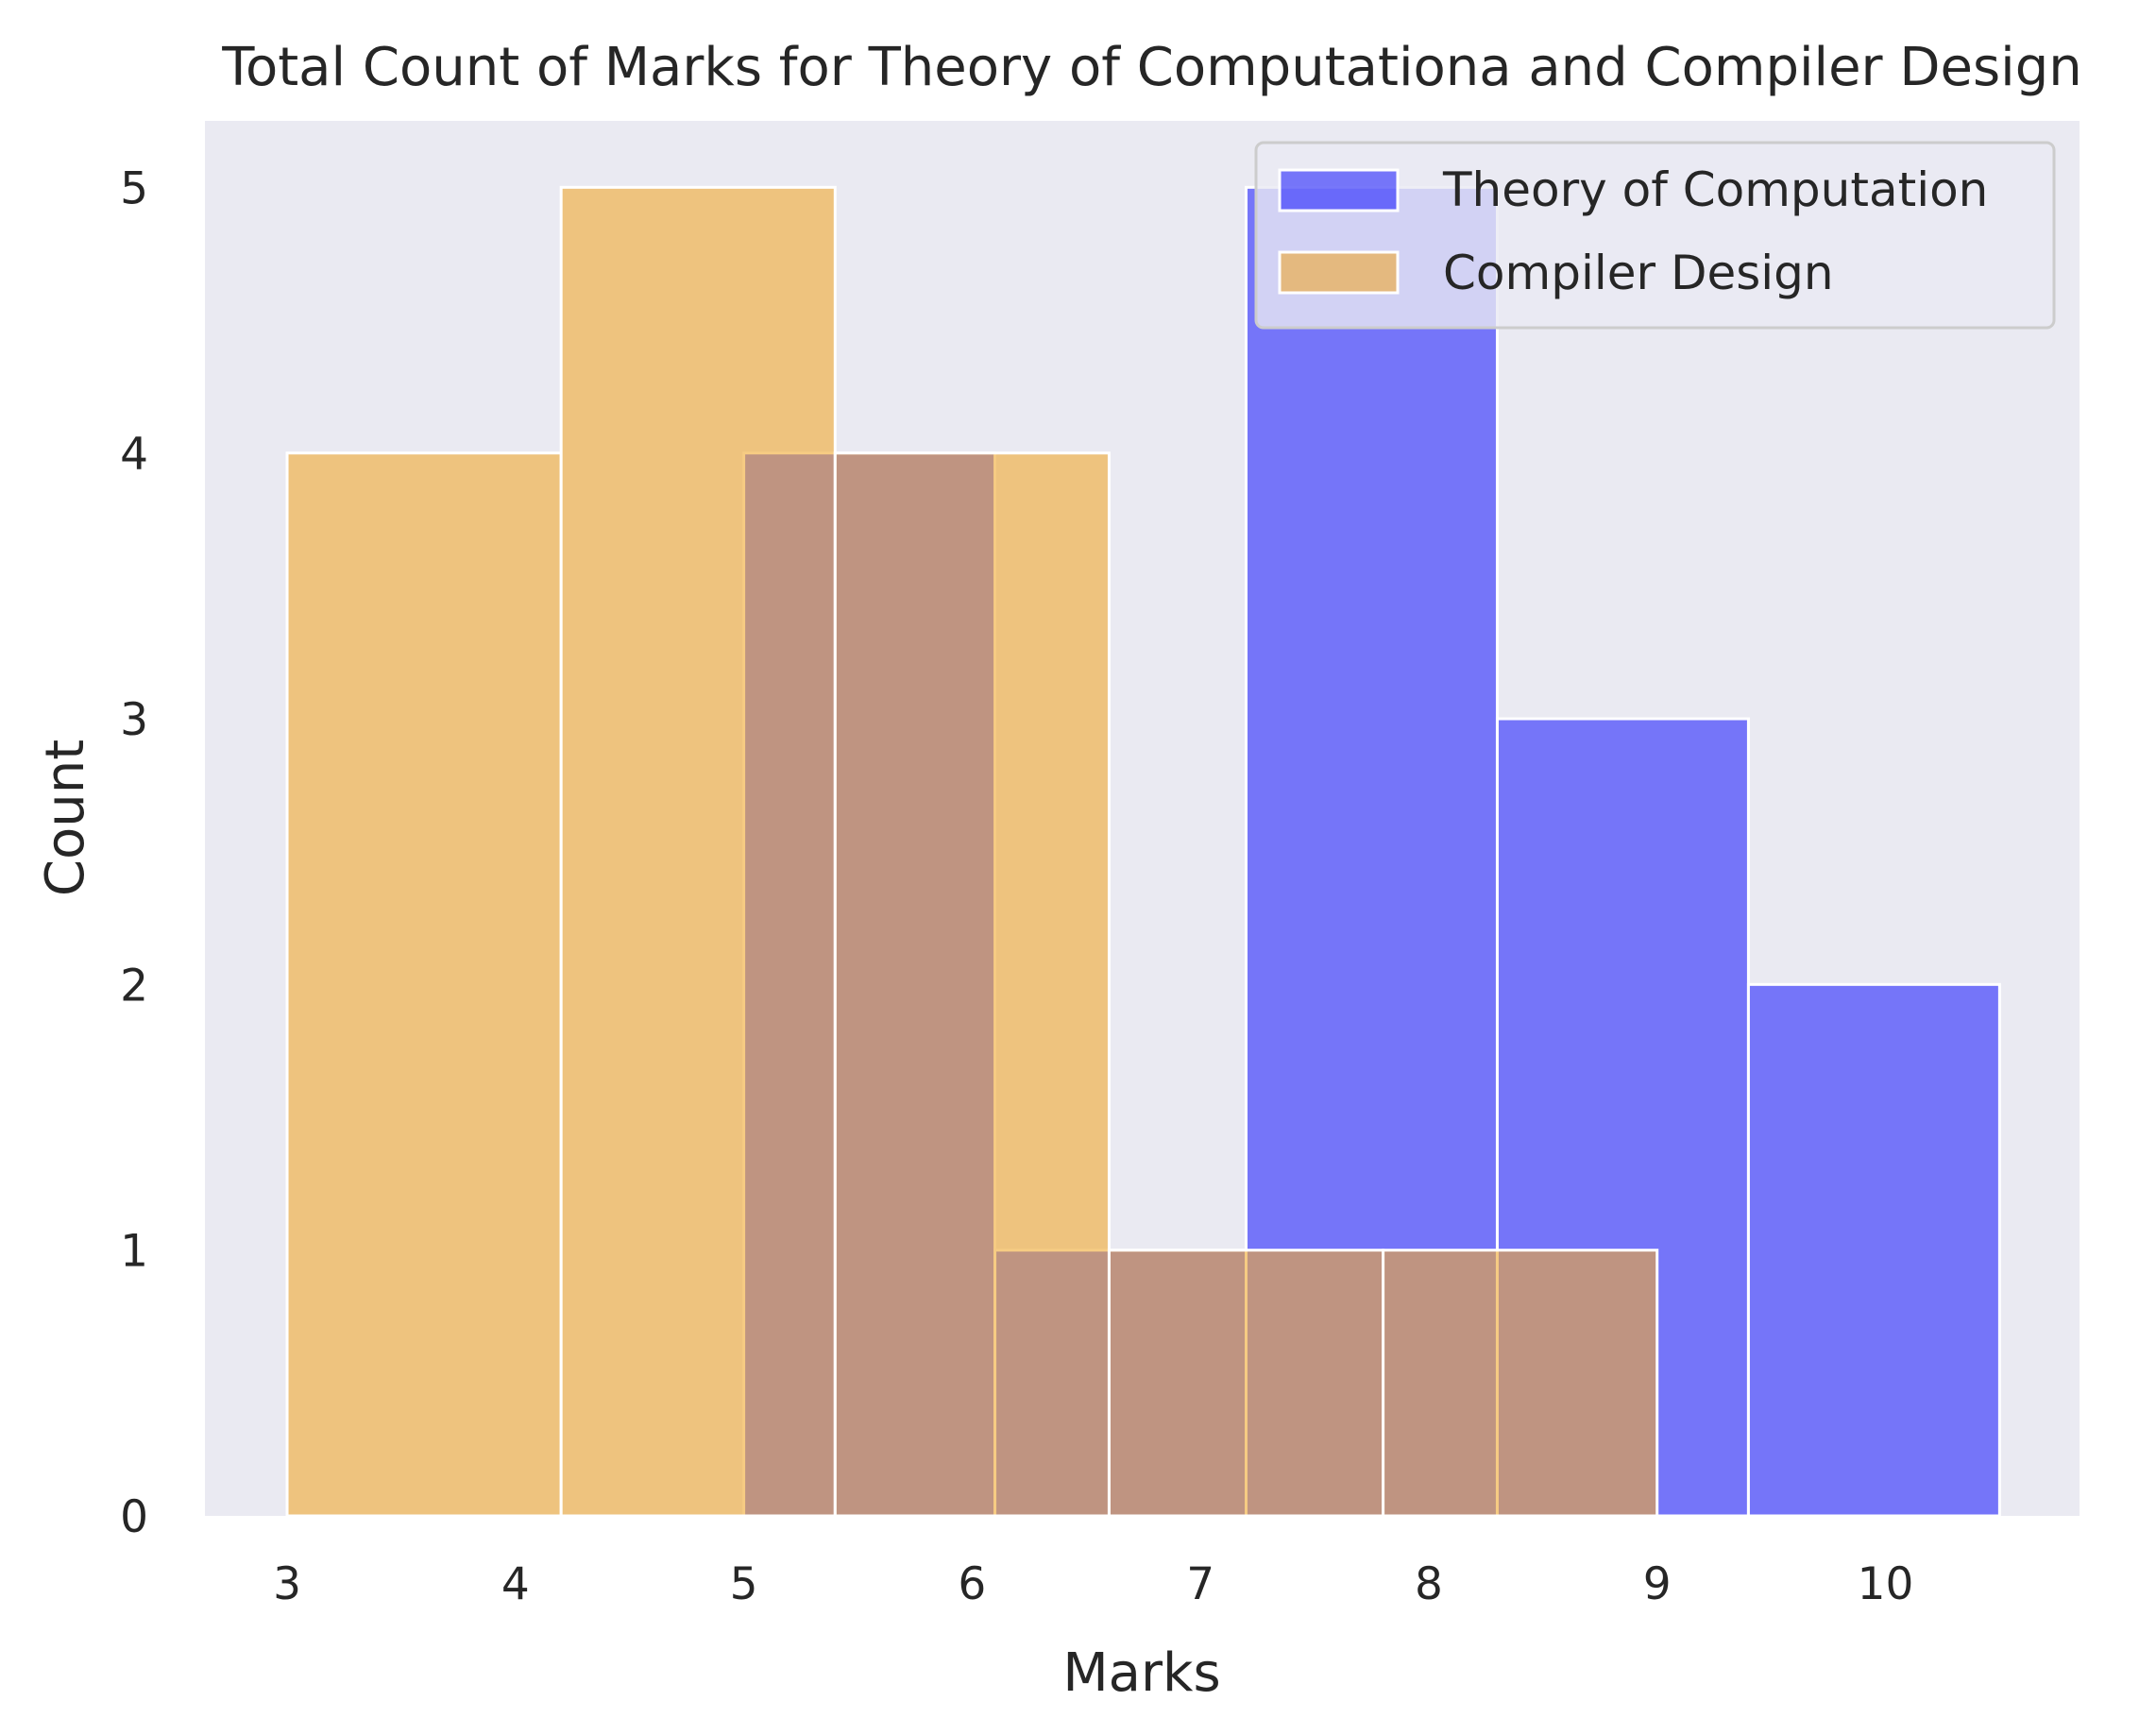 This screenshot has height=1735, width=2156. I want to click on legend-box, so click(1655, 235).